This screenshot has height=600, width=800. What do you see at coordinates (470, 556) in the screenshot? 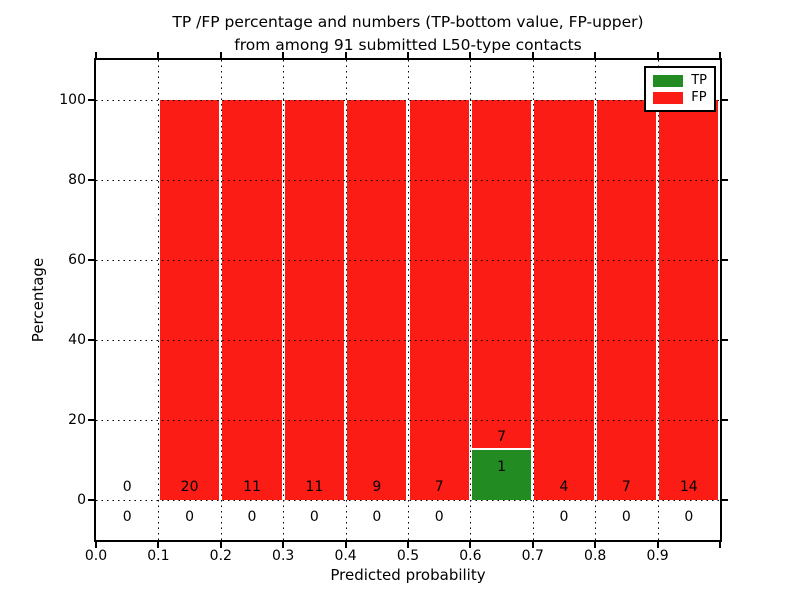
I see `x-tick-label: 0.6` at bounding box center [470, 556].